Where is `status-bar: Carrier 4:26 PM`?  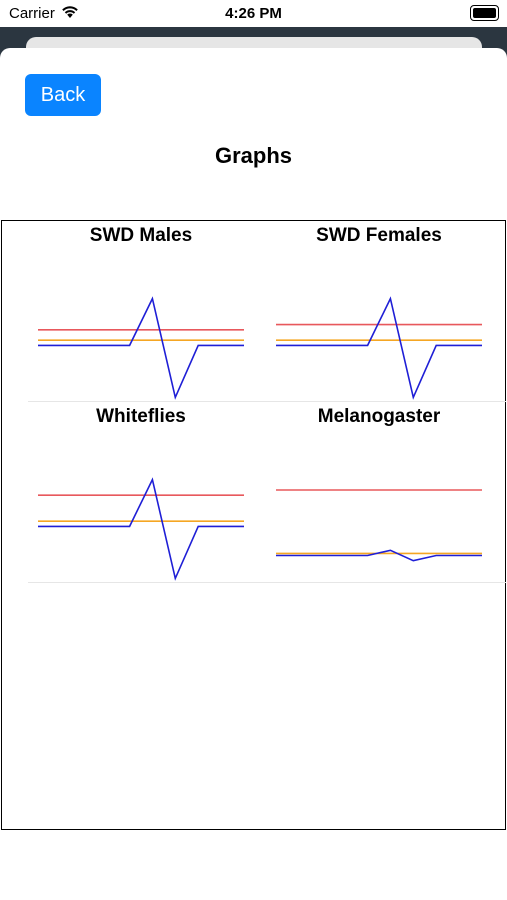 status-bar: Carrier 4:26 PM is located at coordinates (253, 13).